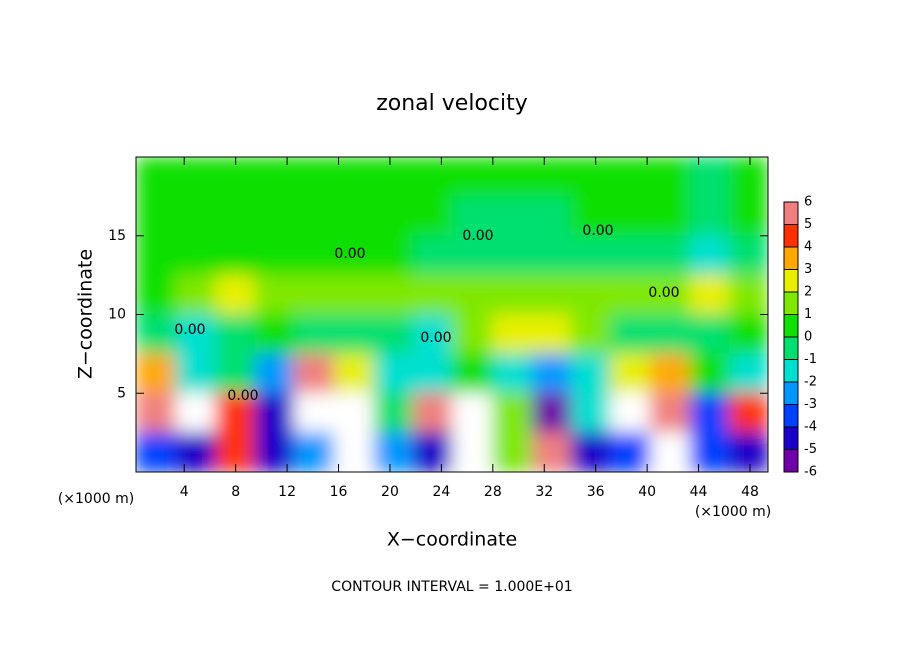 This screenshot has height=654, width=904. What do you see at coordinates (452, 103) in the screenshot?
I see `chart-title: zonal velocity` at bounding box center [452, 103].